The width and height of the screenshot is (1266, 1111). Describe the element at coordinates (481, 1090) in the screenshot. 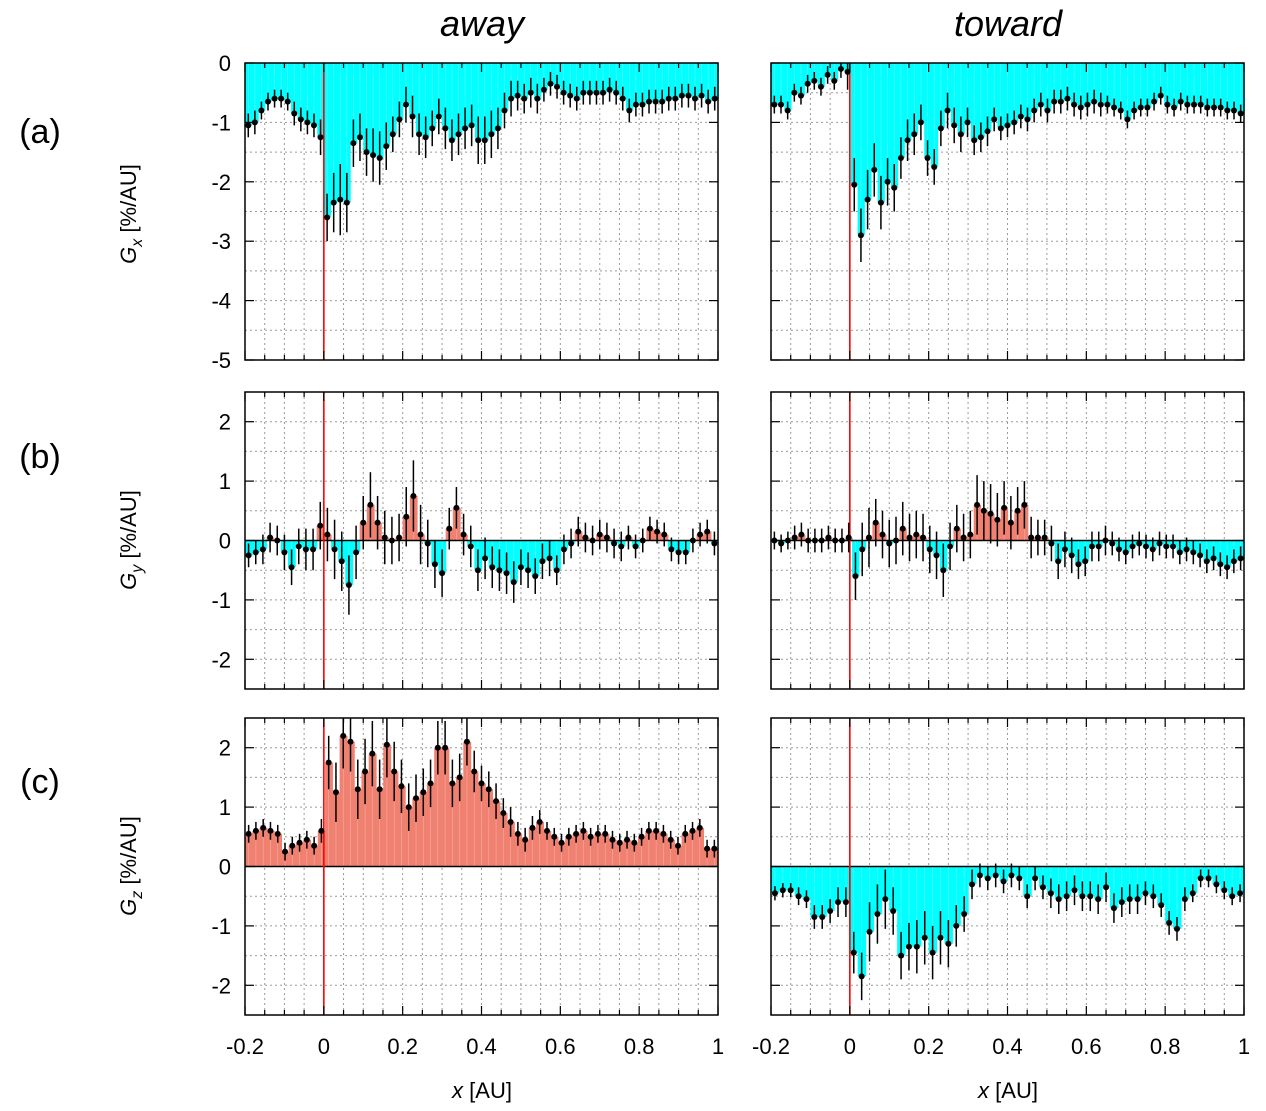

I see `x-axis-label-away: x [AU]` at that location.